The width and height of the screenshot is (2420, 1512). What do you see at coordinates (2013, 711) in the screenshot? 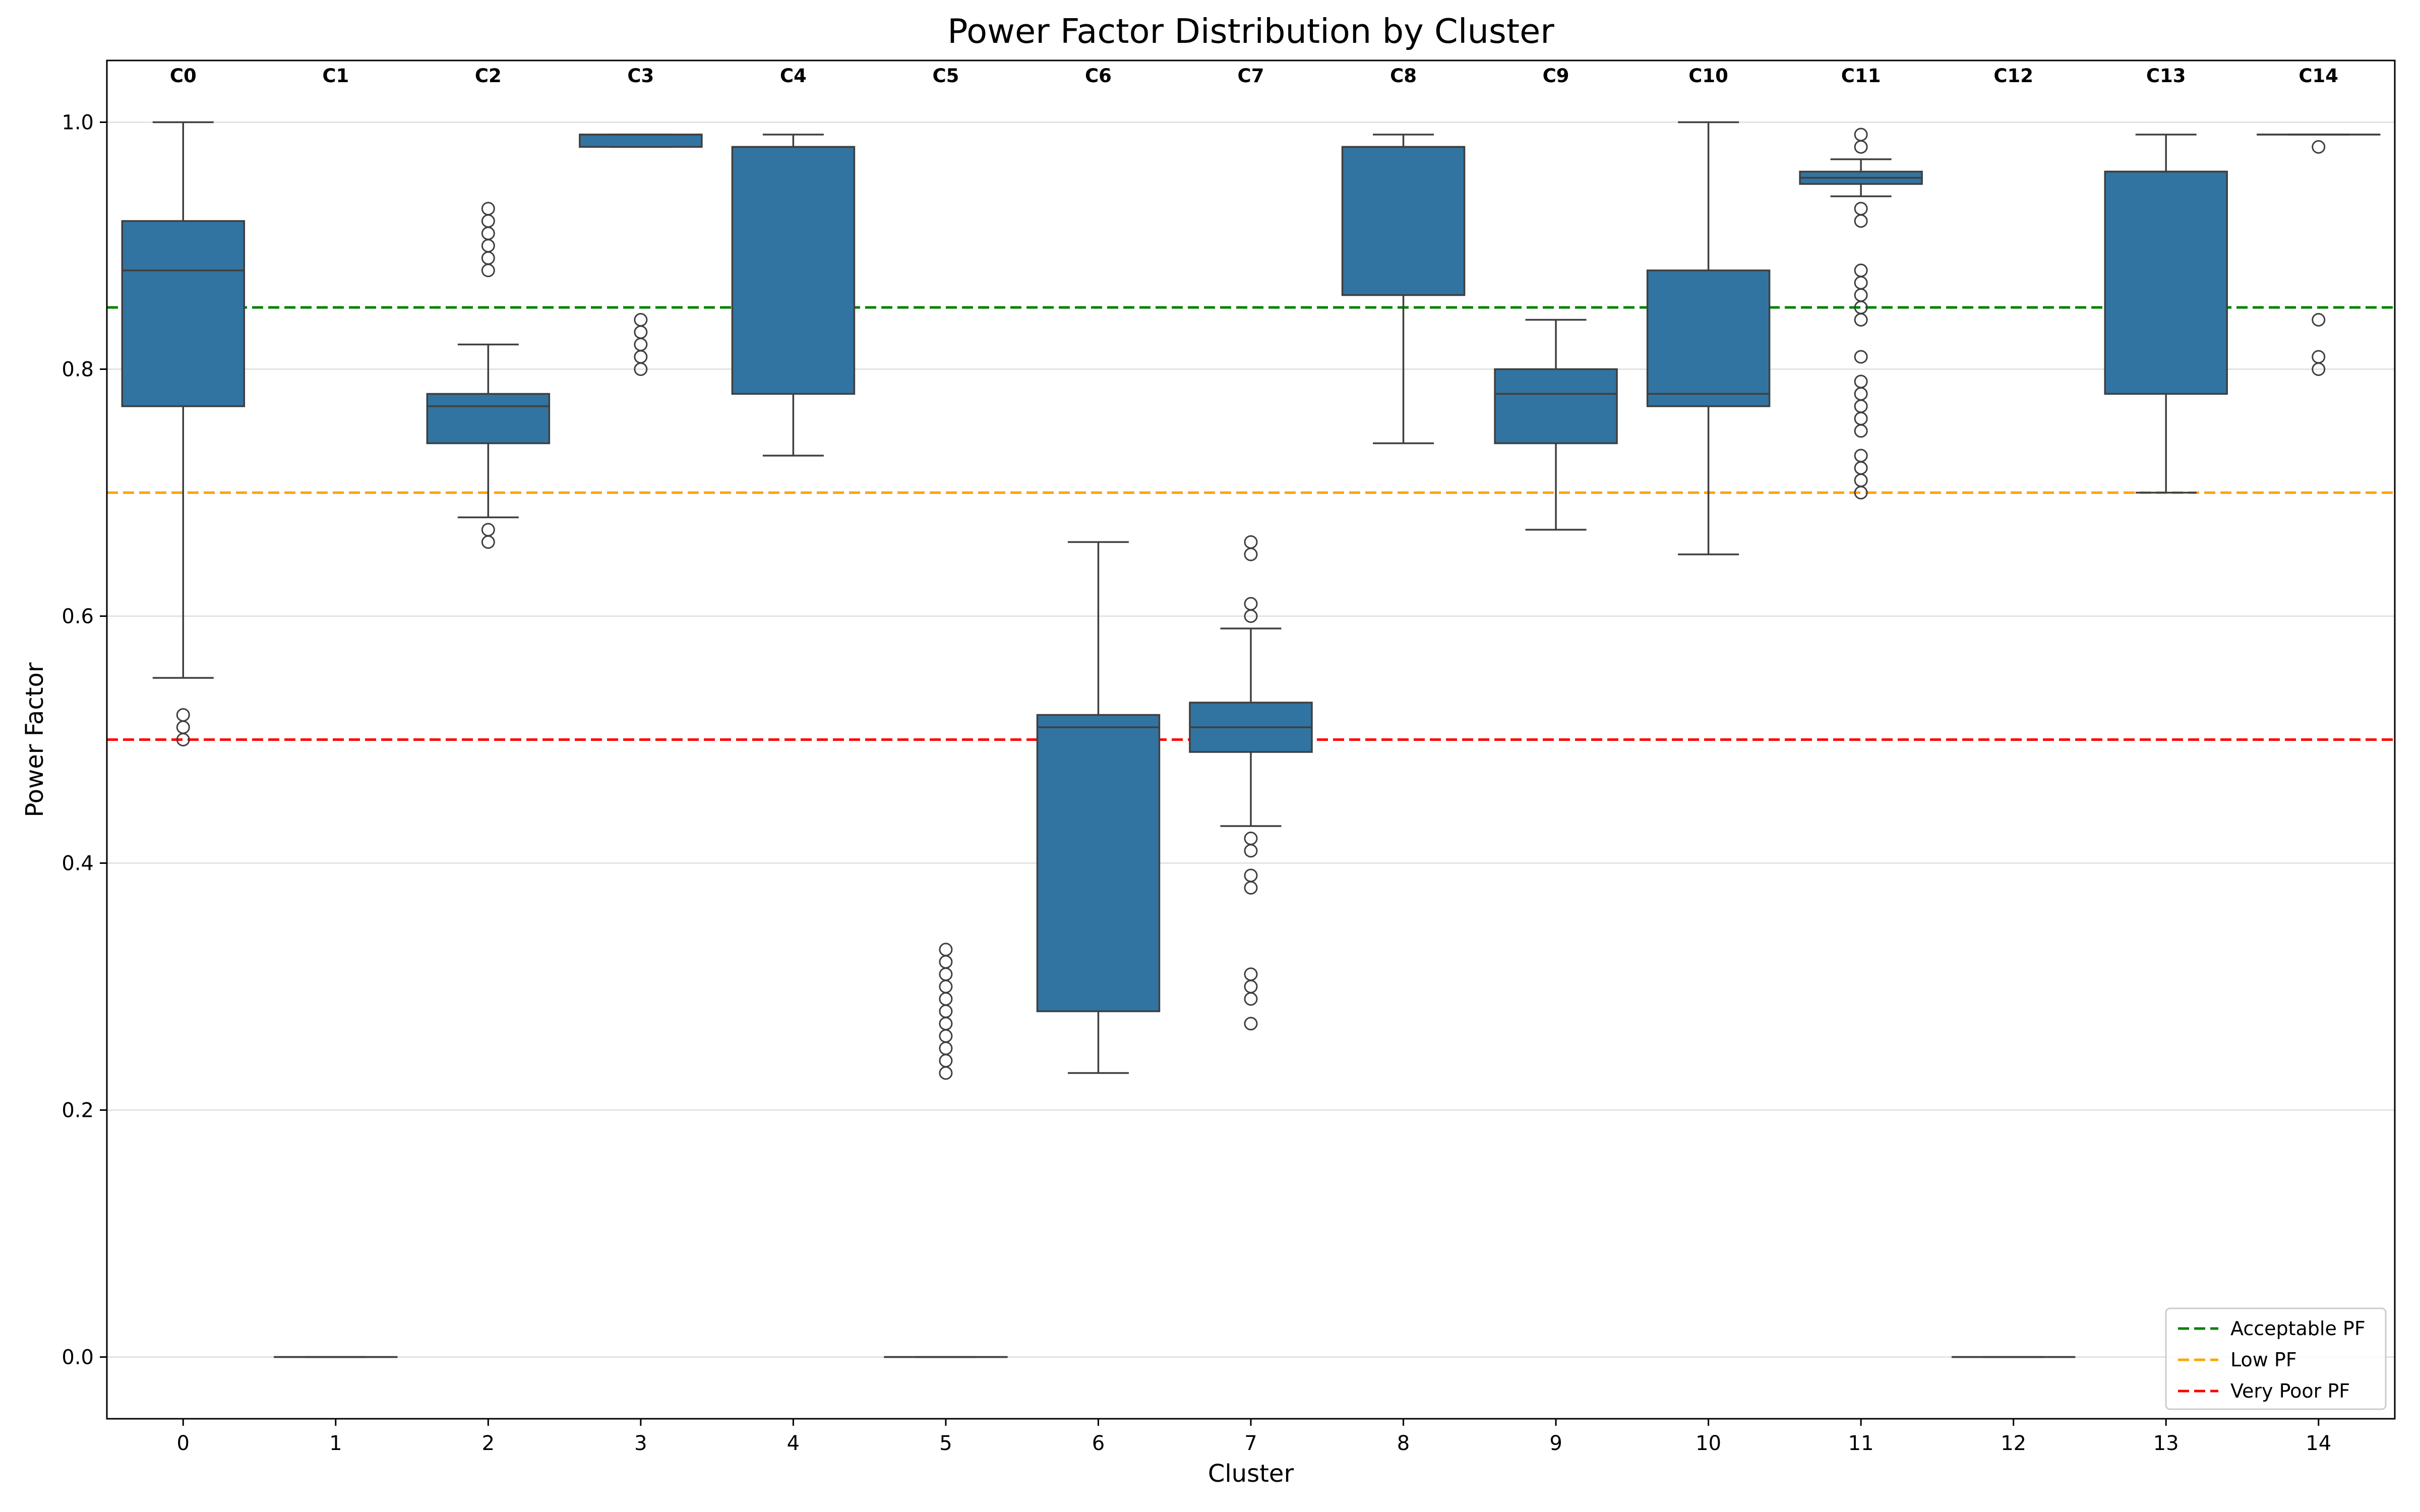
I see `cluster-box-group: C12` at bounding box center [2013, 711].